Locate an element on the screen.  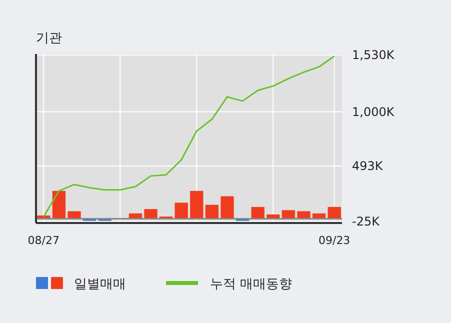
y-tick-label: -25K is located at coordinates (366, 221).